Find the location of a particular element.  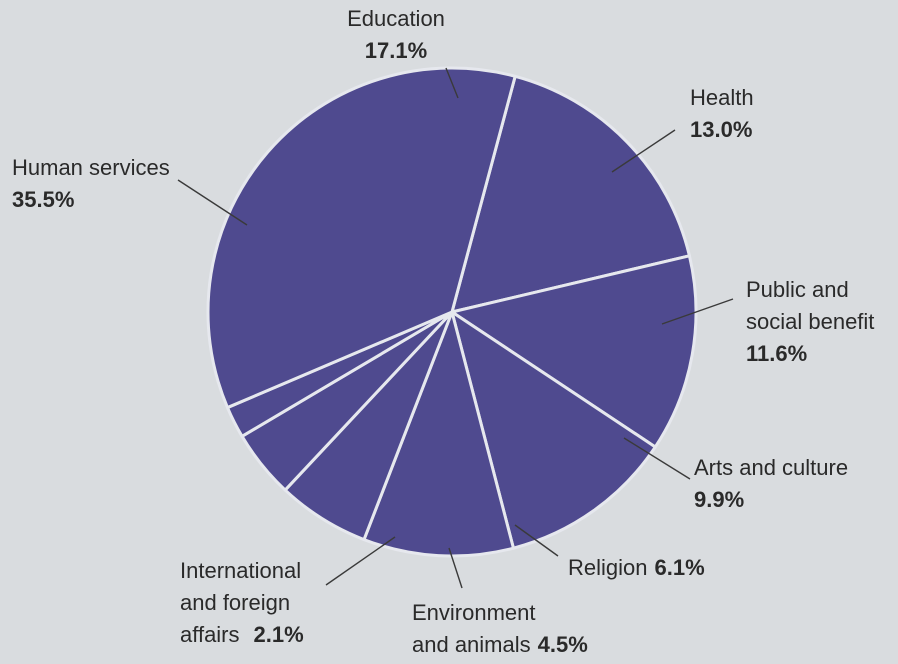

slice-label-environment-and-animals: Environment and animals 4.5% is located at coordinates (500, 628).